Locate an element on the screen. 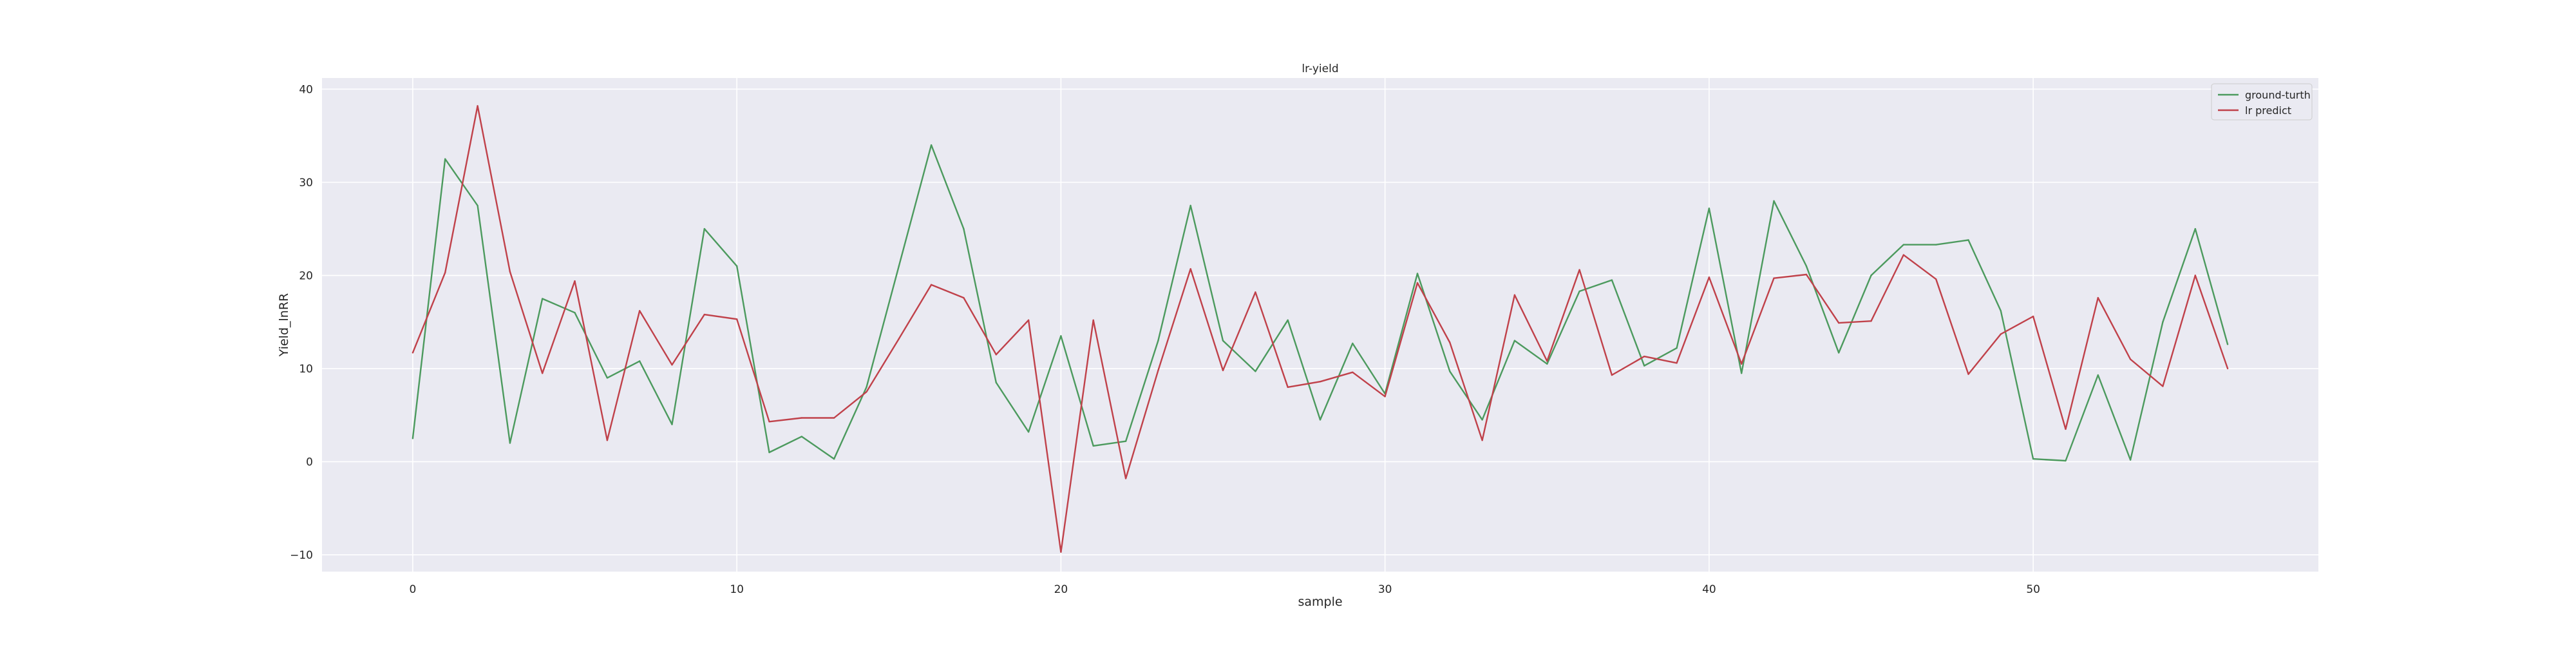  x-axis-label: sample is located at coordinates (1320, 602).